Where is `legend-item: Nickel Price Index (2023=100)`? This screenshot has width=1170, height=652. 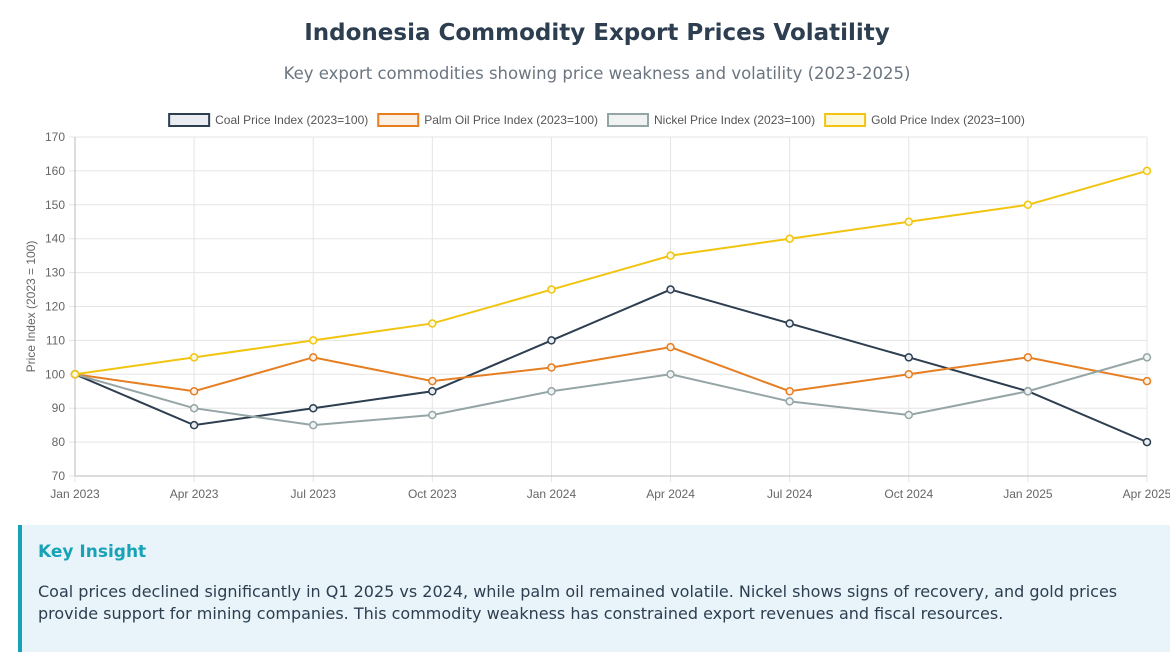
legend-item: Nickel Price Index (2023=100) is located at coordinates (711, 120).